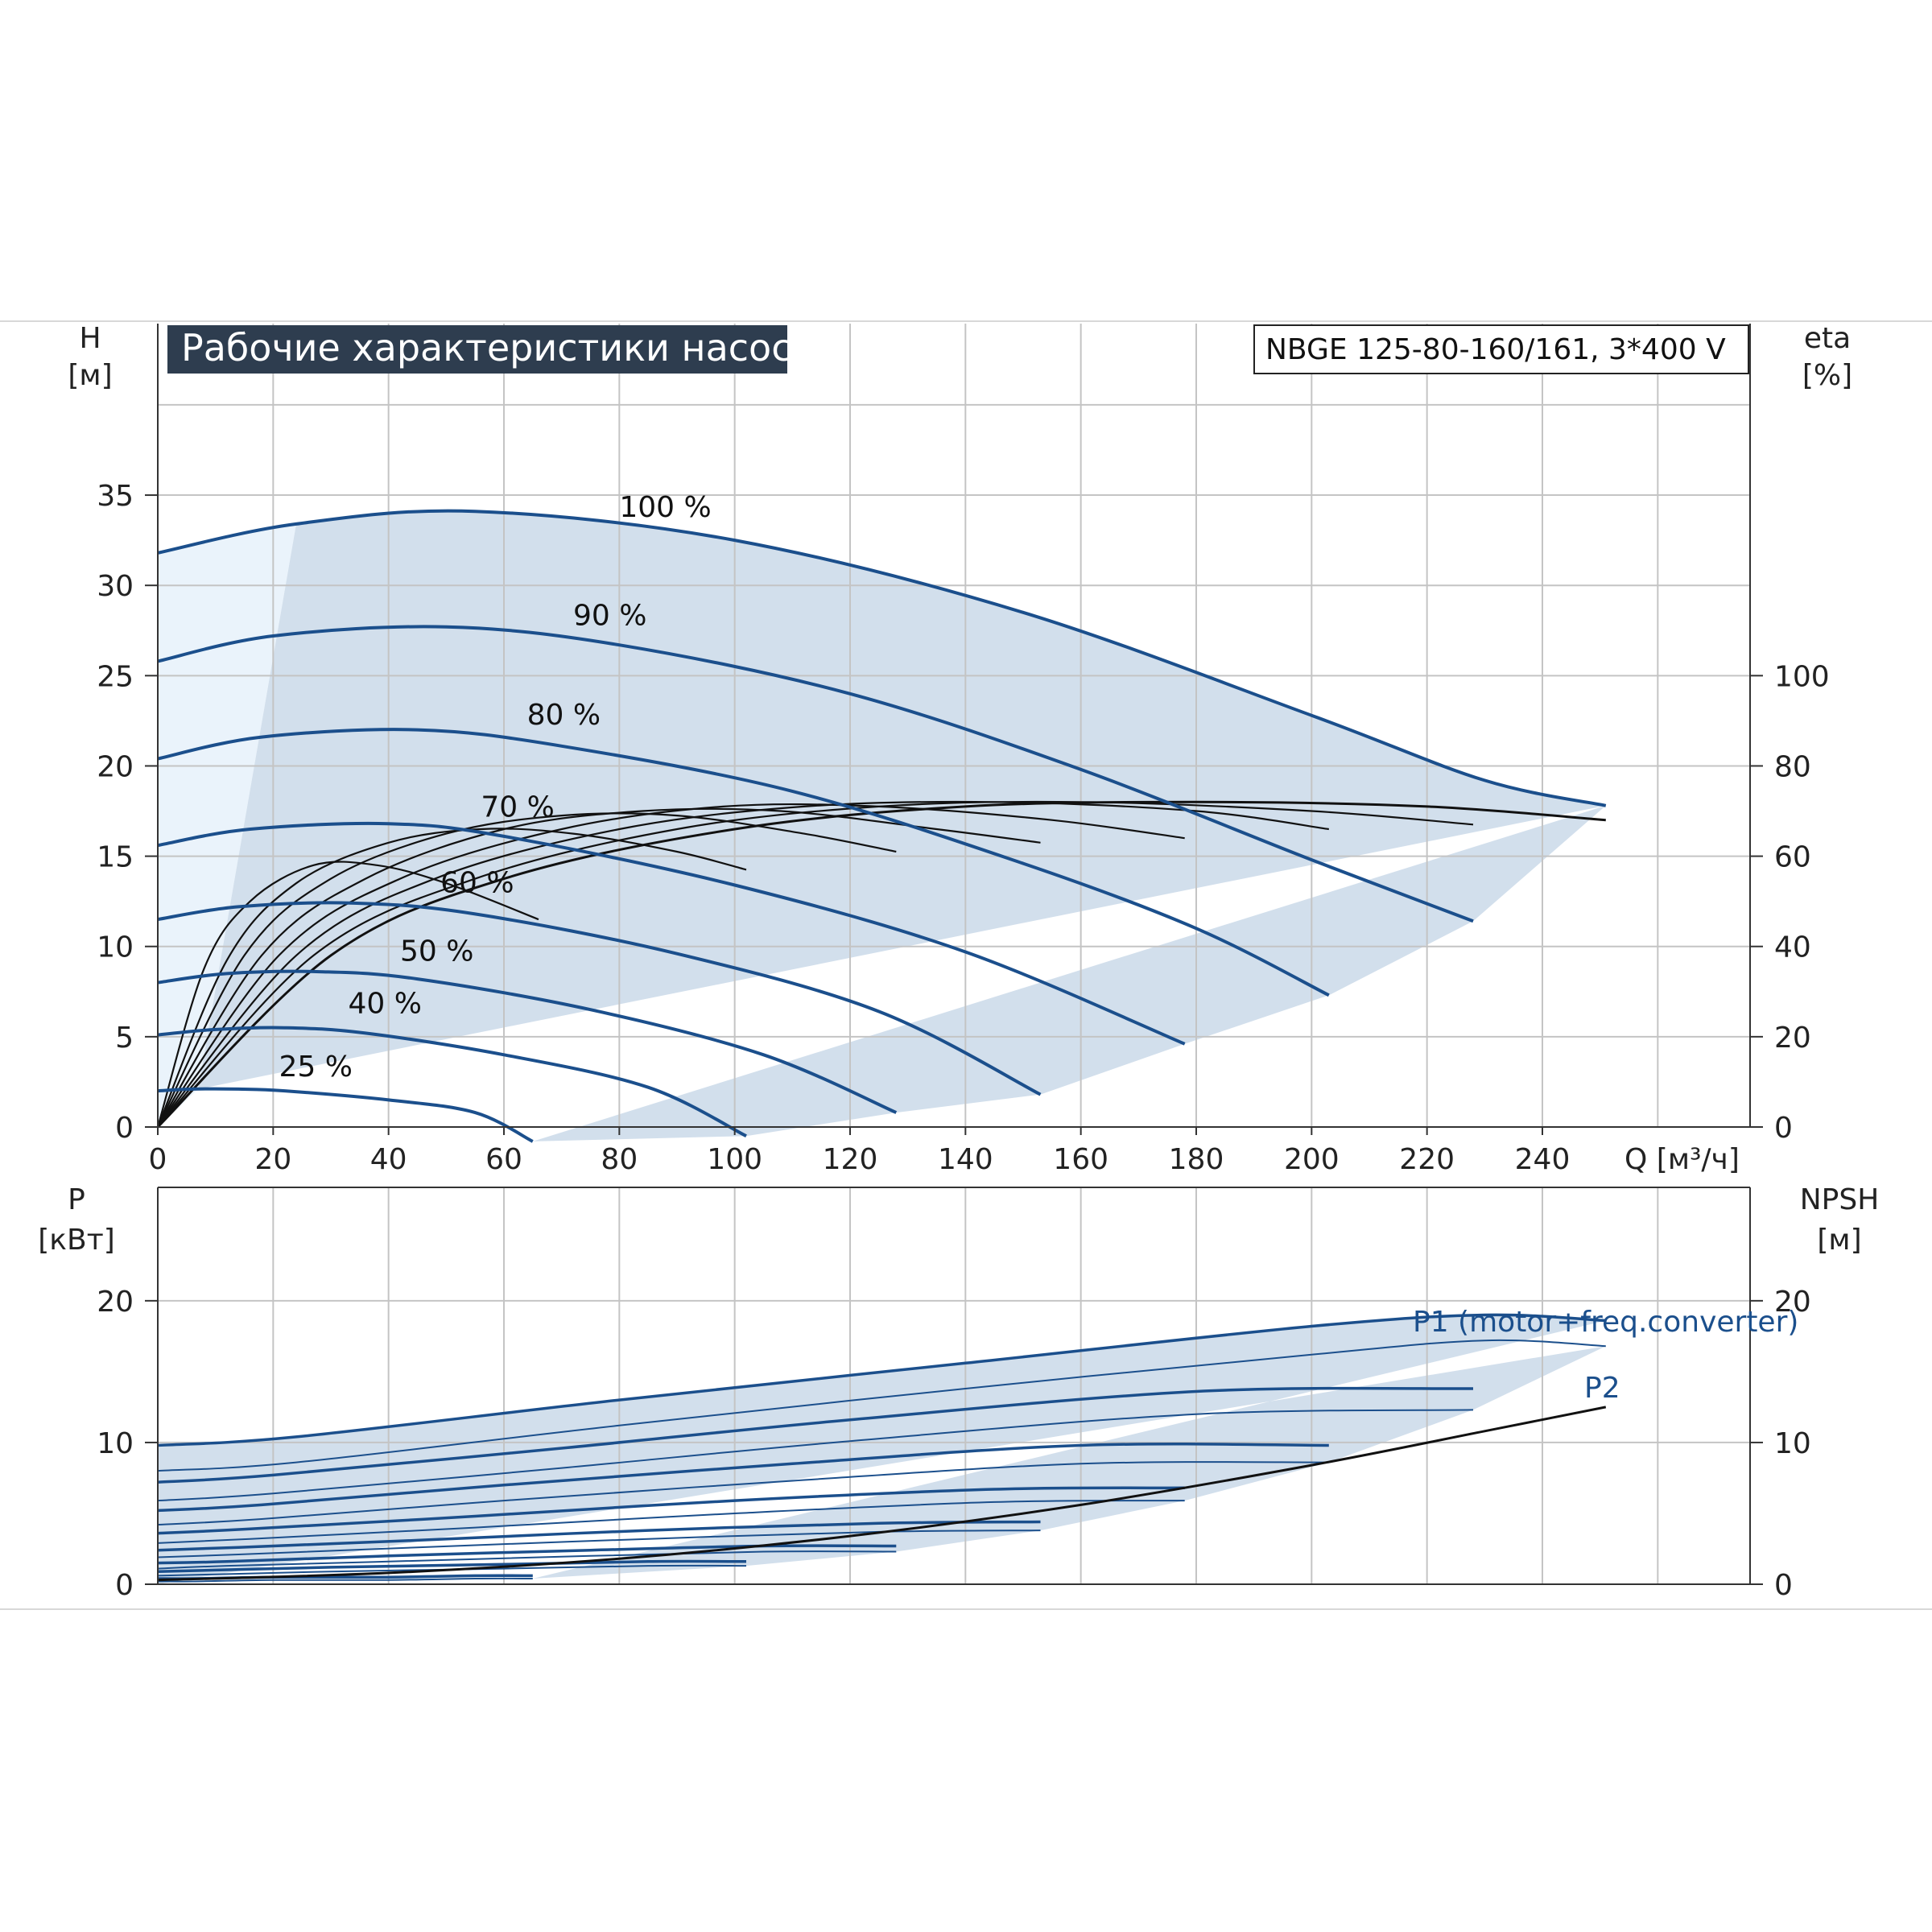  What do you see at coordinates (1792, 1443) in the screenshot?
I see `npsh-tick-label: 10` at bounding box center [1792, 1443].